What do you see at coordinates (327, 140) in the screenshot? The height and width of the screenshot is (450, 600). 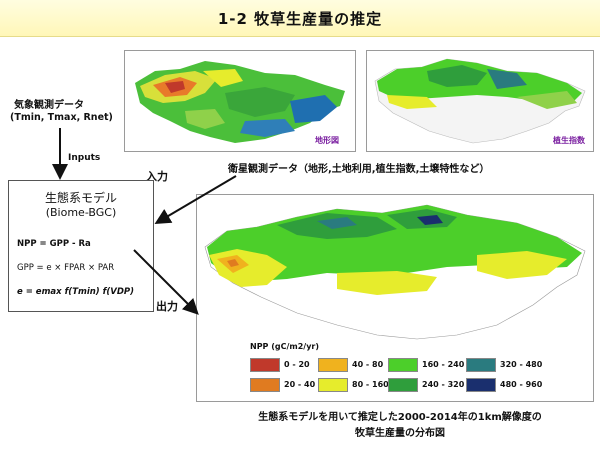 I see `topography-caption: 地形図` at bounding box center [327, 140].